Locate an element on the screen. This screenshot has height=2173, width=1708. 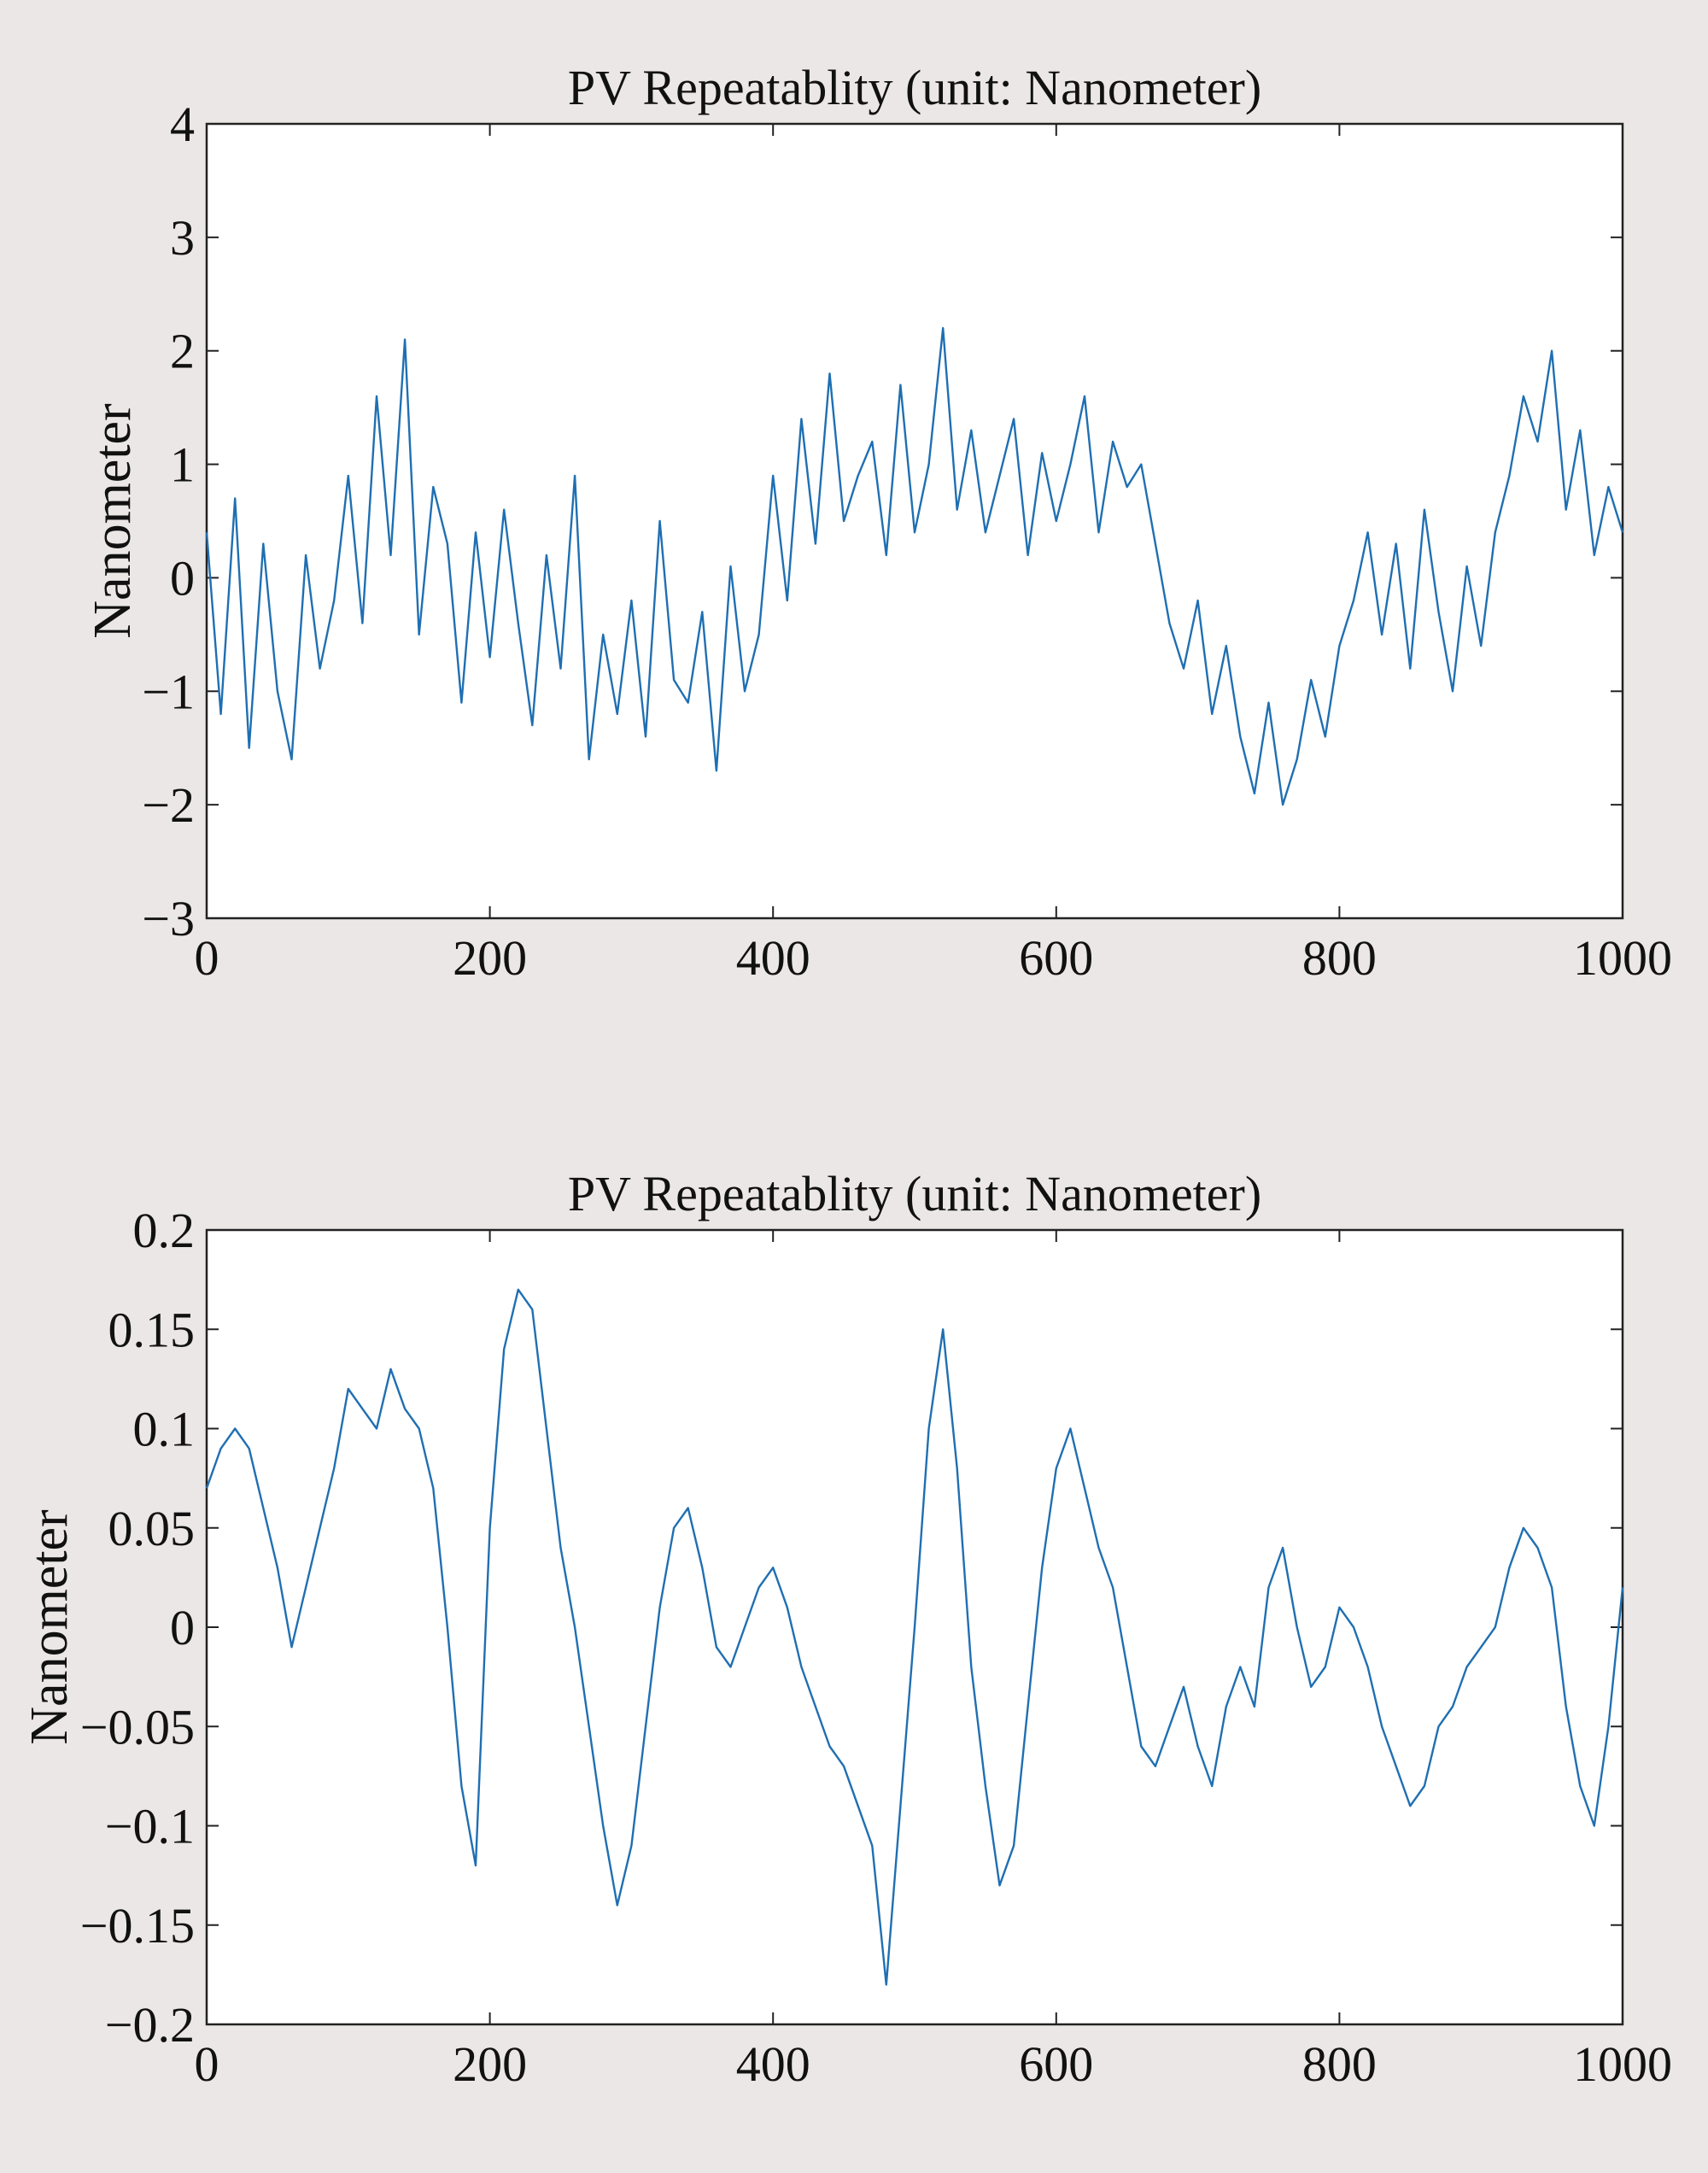
y-tick-label: 4 is located at coordinates (182, 124).